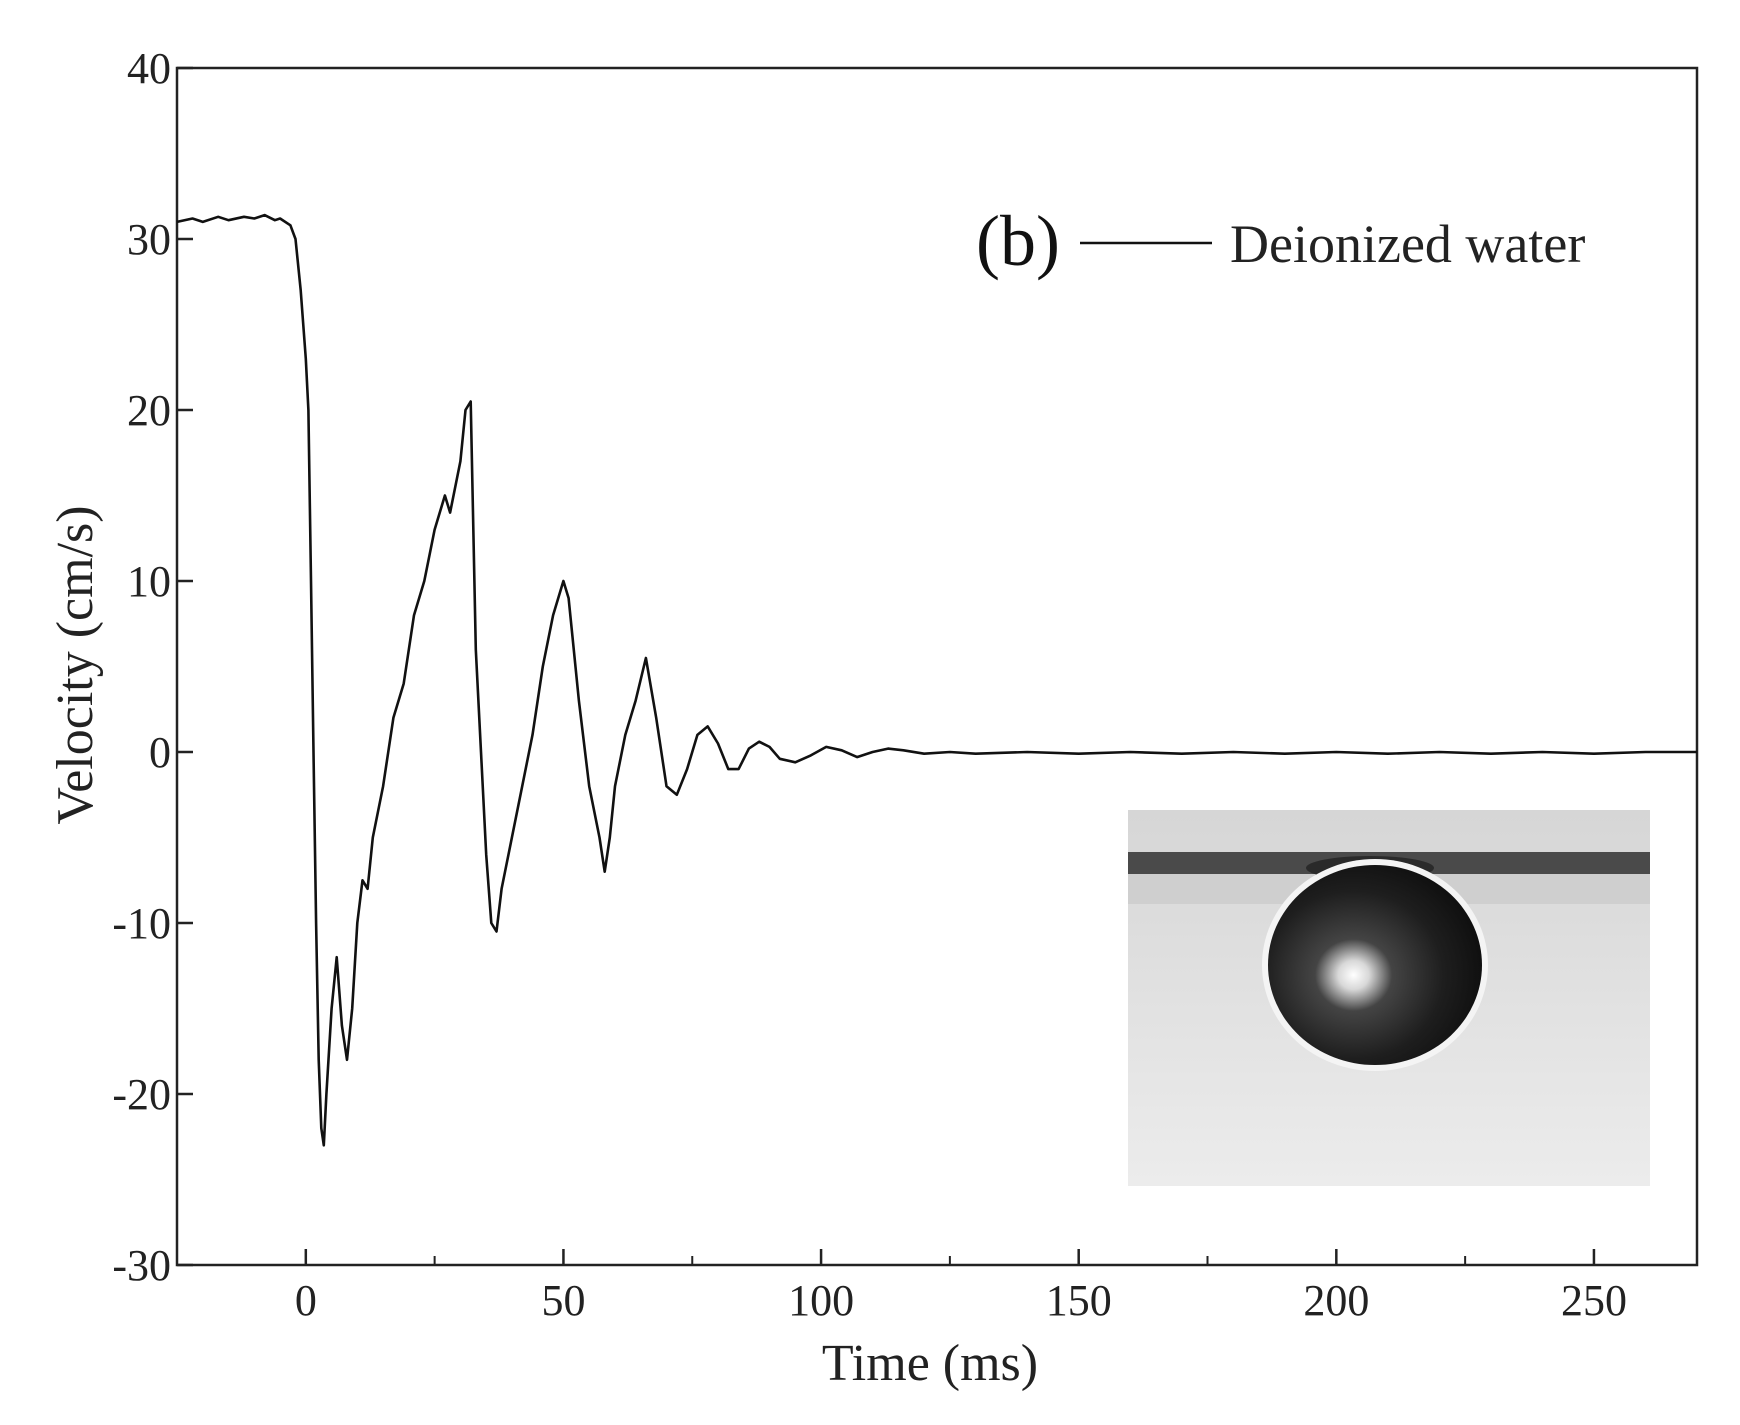 The height and width of the screenshot is (1425, 1740). Describe the element at coordinates (75, 664) in the screenshot. I see `y-axis-title: Velocity (cm/s)` at that location.